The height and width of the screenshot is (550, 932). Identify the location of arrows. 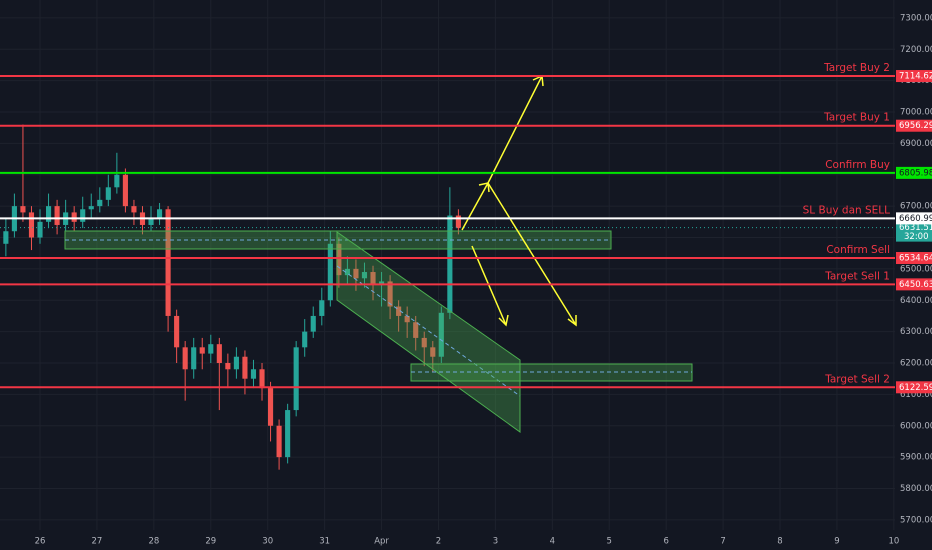
(519, 200).